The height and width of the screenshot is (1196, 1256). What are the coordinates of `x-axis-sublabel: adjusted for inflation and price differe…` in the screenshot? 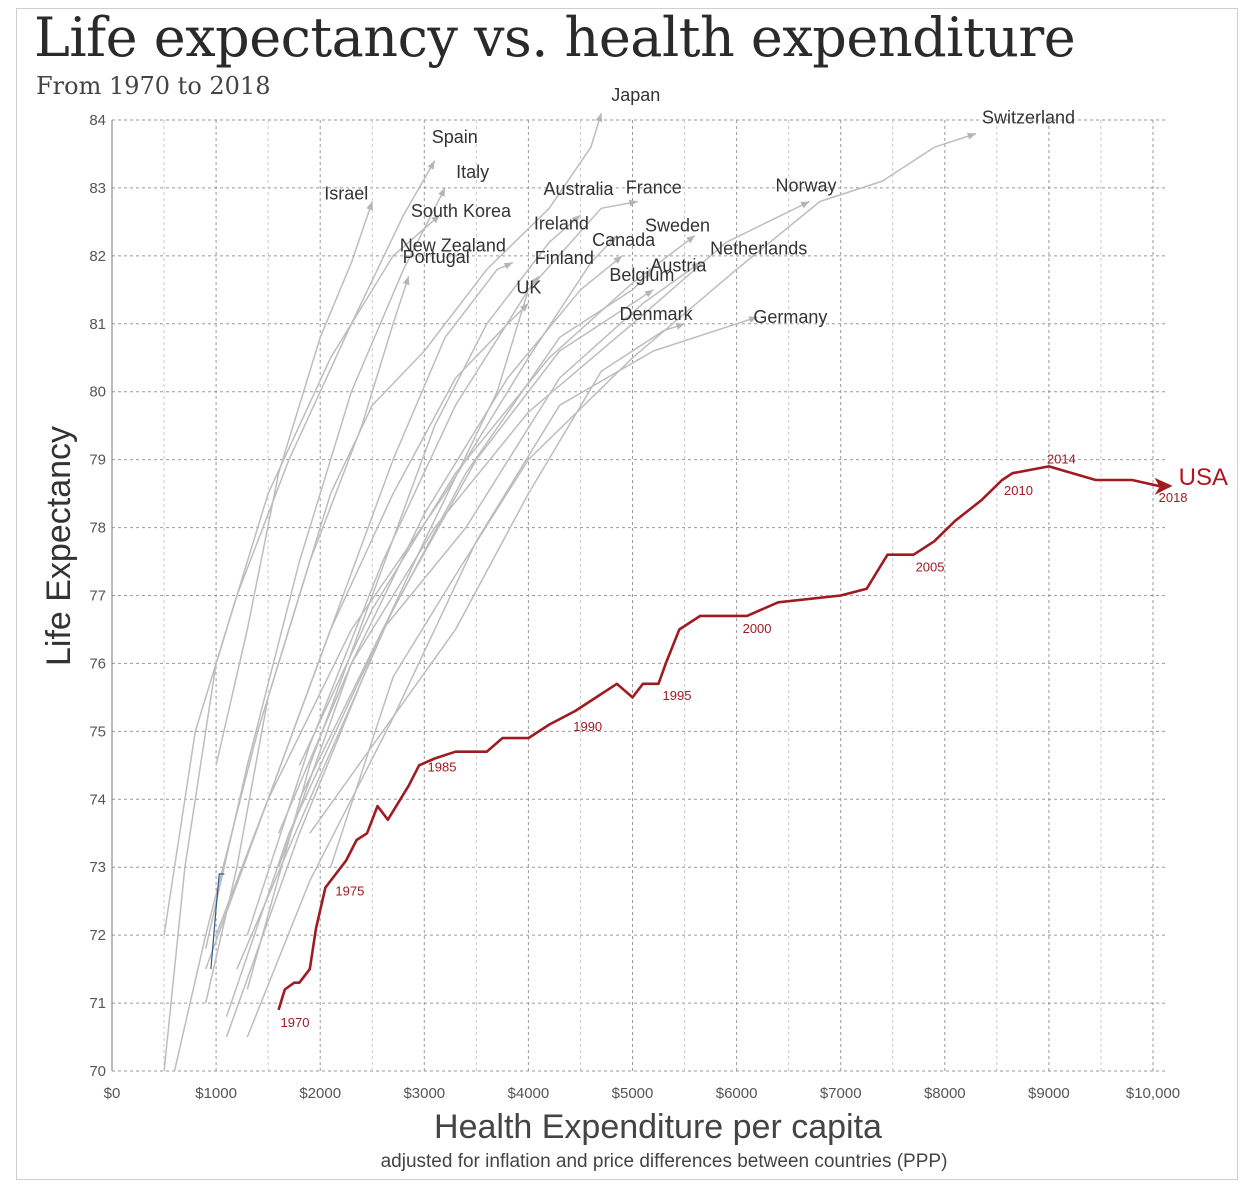 It's located at (664, 1161).